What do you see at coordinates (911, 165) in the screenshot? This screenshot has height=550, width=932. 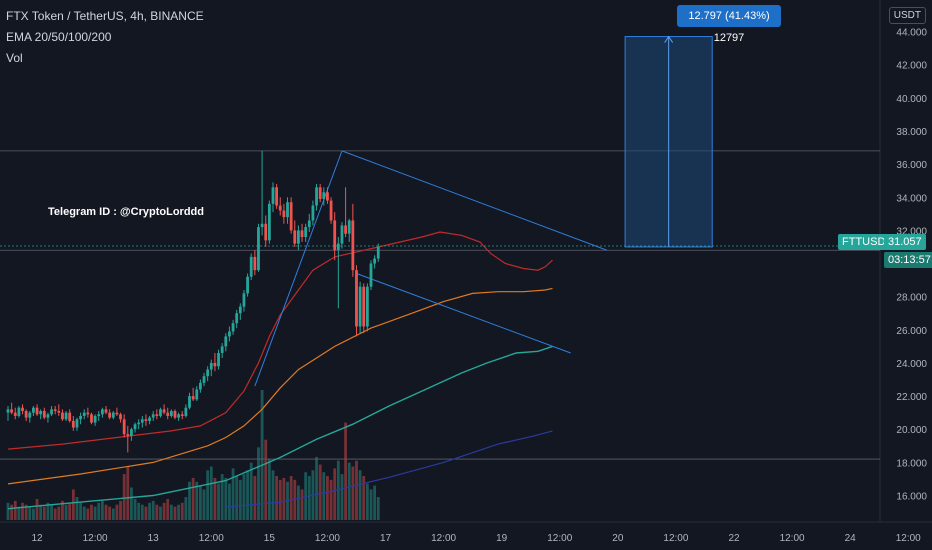 I see `y-tick-label: 36.000` at bounding box center [911, 165].